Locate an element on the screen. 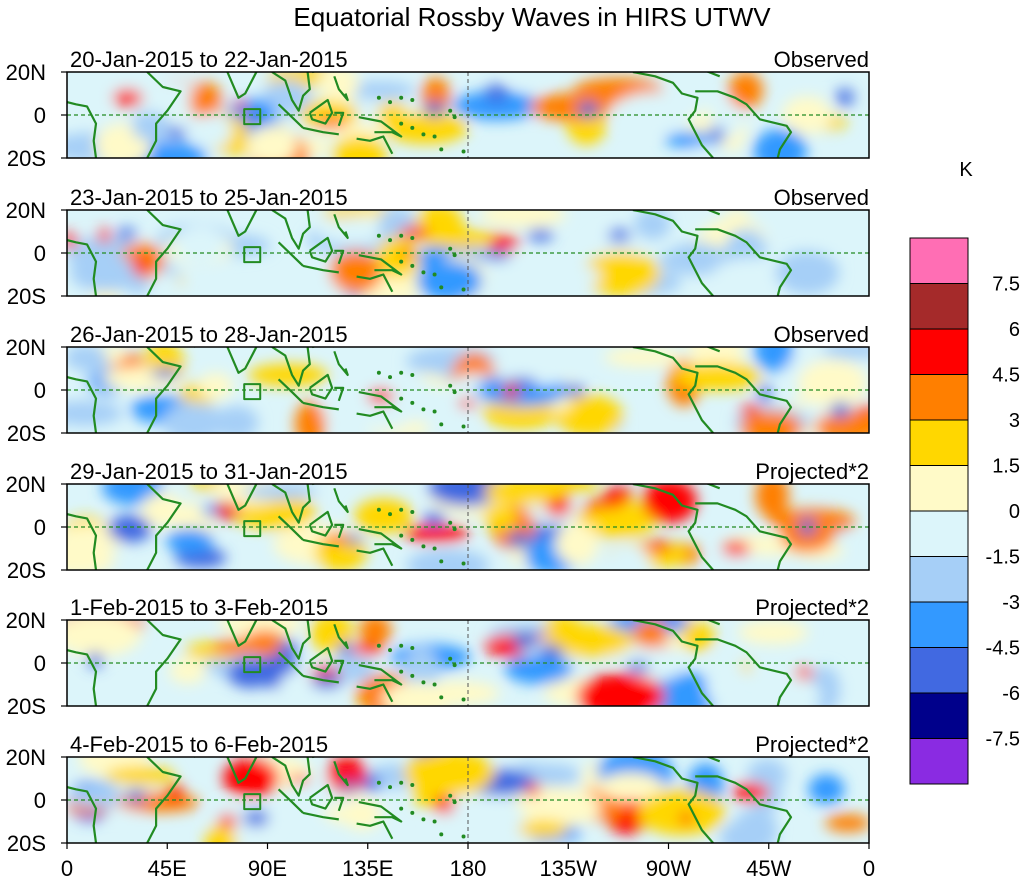 The height and width of the screenshot is (890, 1024). colorbar-tick-label: -7.5 is located at coordinates (1003, 740).